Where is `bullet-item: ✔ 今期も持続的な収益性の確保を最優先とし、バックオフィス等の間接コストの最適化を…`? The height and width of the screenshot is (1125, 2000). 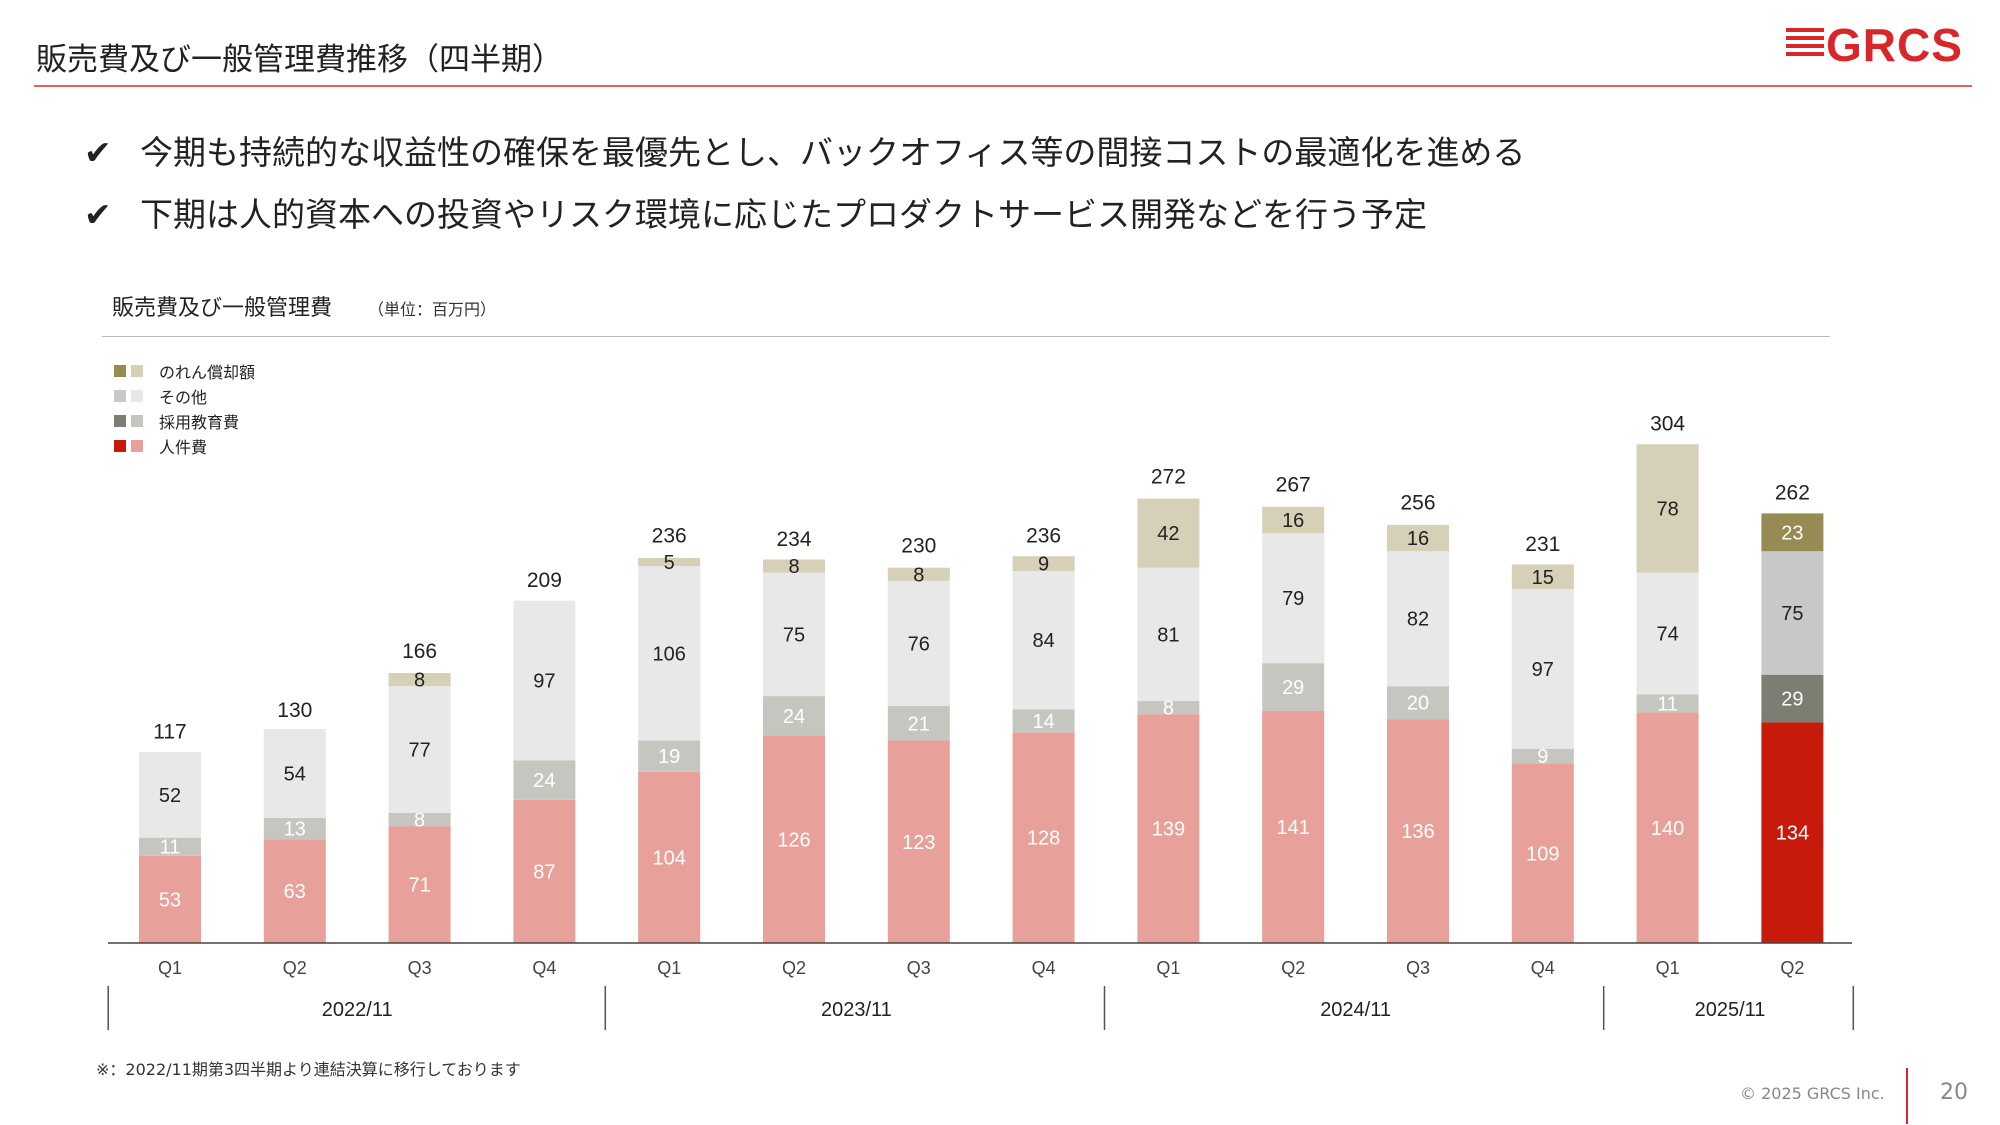 bullet-item: ✔ 今期も持続的な収益性の確保を最優先とし、バックオフィス等の間接コストの最適化を… is located at coordinates (804, 150).